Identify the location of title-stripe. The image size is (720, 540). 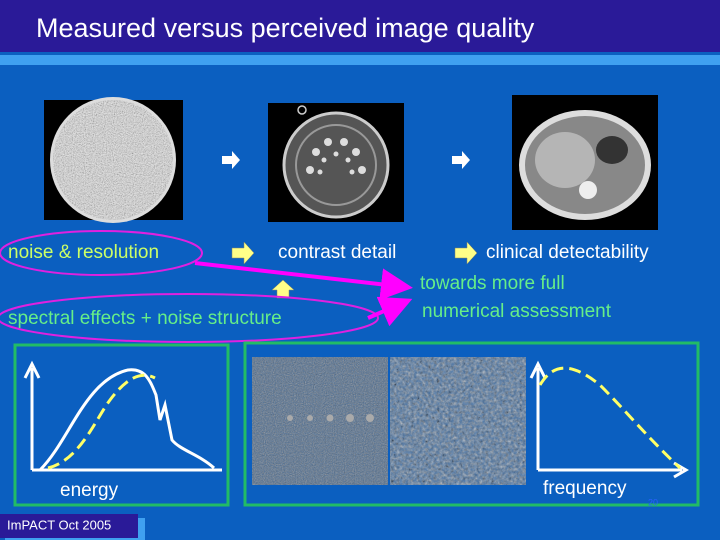
(360, 60).